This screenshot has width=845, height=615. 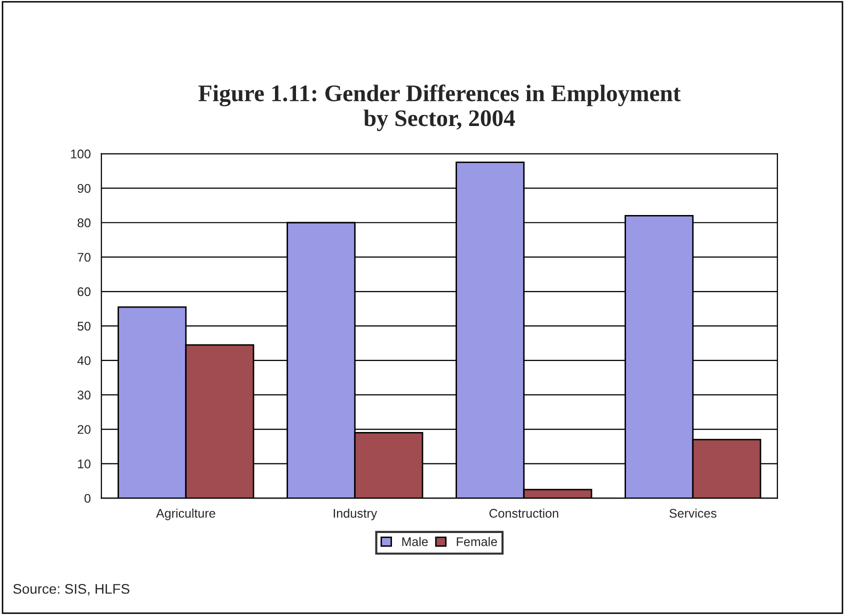 What do you see at coordinates (415, 541) in the screenshot?
I see `legend-label: Male` at bounding box center [415, 541].